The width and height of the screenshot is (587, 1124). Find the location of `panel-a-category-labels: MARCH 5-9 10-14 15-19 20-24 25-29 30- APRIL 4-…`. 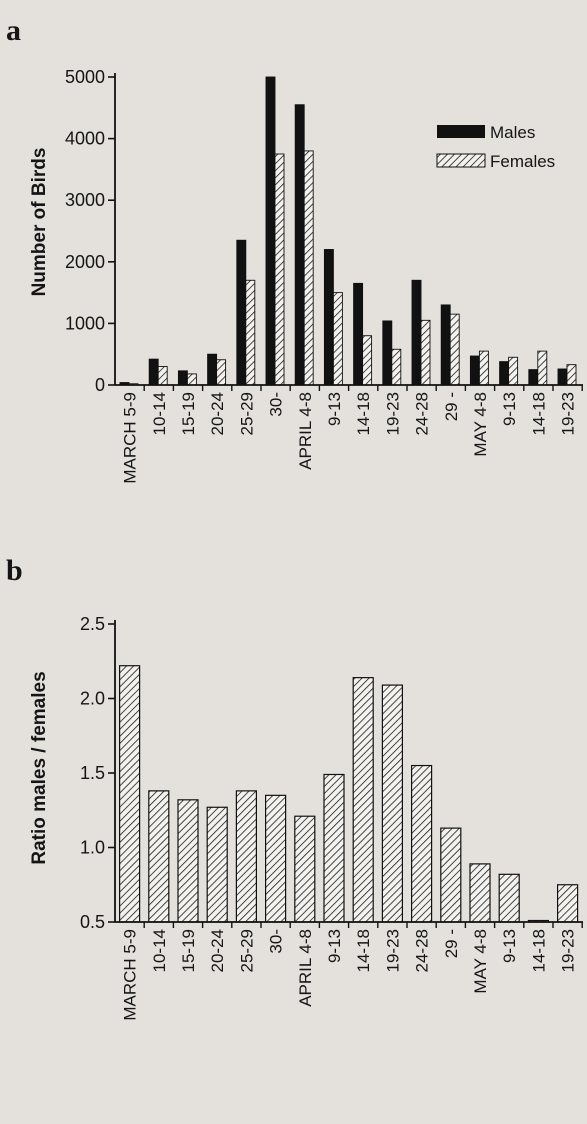

panel-a-category-labels: MARCH 5-9 10-14 15-19 20-24 25-29 30- APRIL 4-… is located at coordinates (349, 438).